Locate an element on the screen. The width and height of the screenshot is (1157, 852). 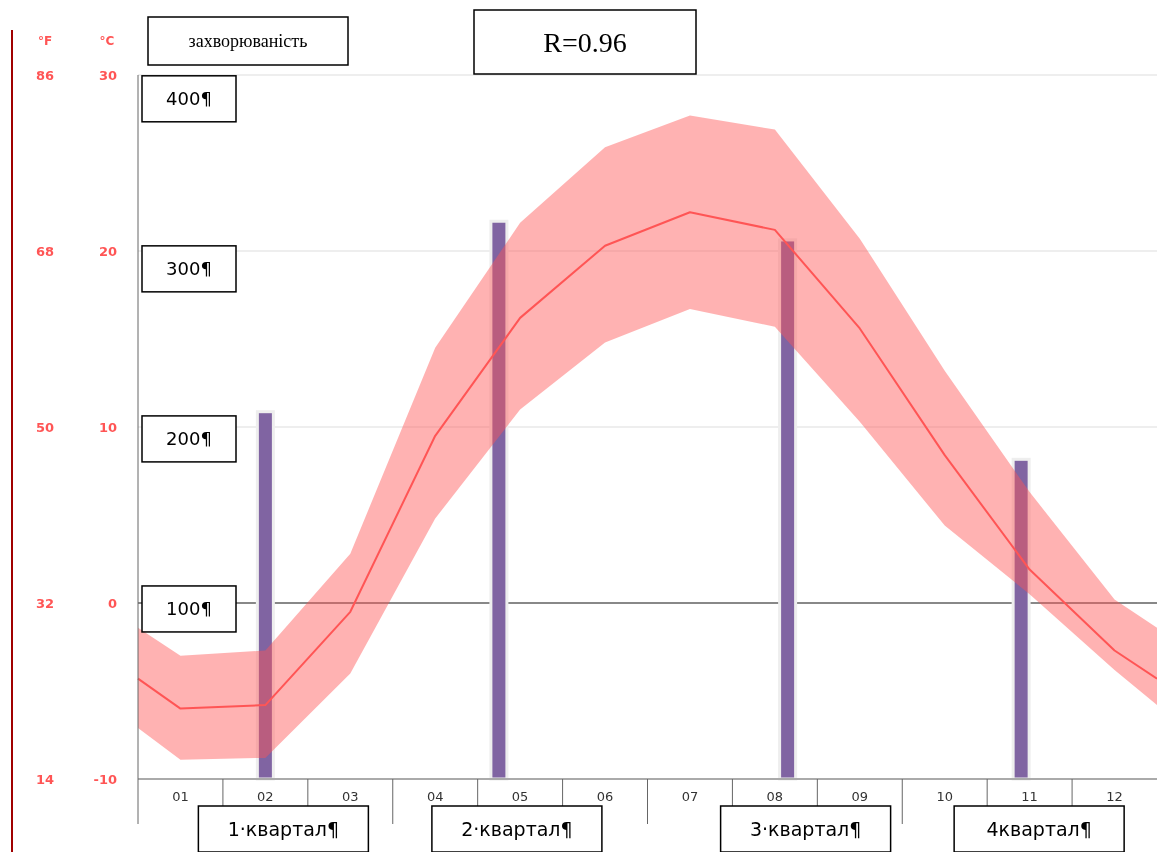
x-tick-label: 10 is located at coordinates (944, 796).